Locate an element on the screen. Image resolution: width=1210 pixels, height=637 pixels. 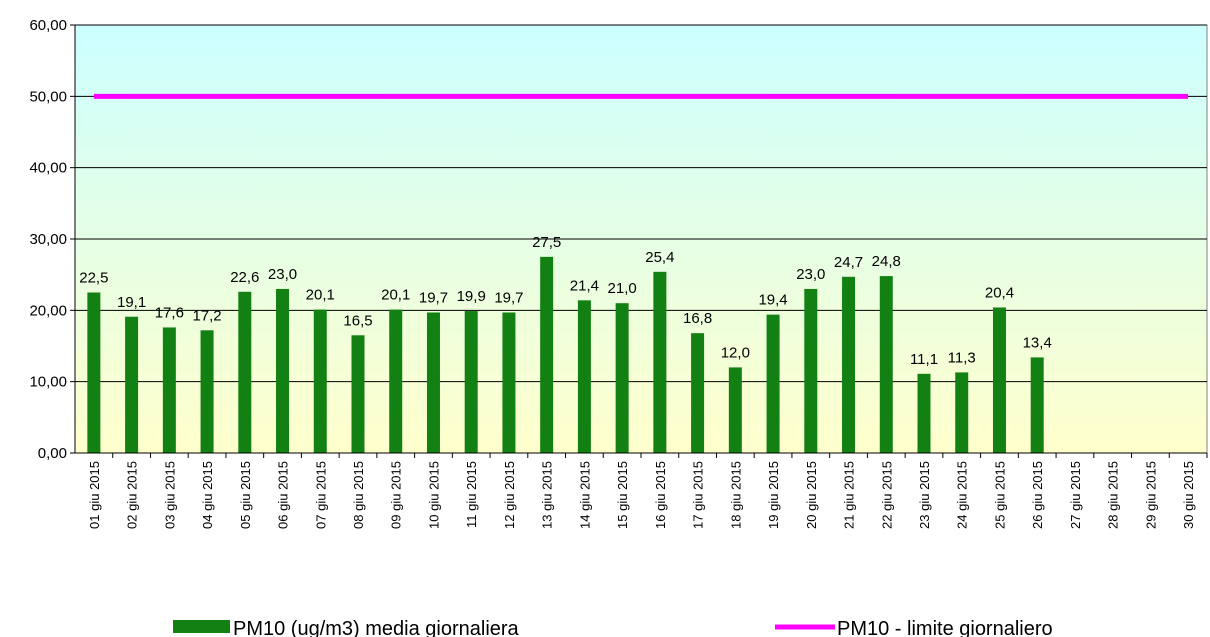
y-tick-label: 60,00 is located at coordinates (48, 25).